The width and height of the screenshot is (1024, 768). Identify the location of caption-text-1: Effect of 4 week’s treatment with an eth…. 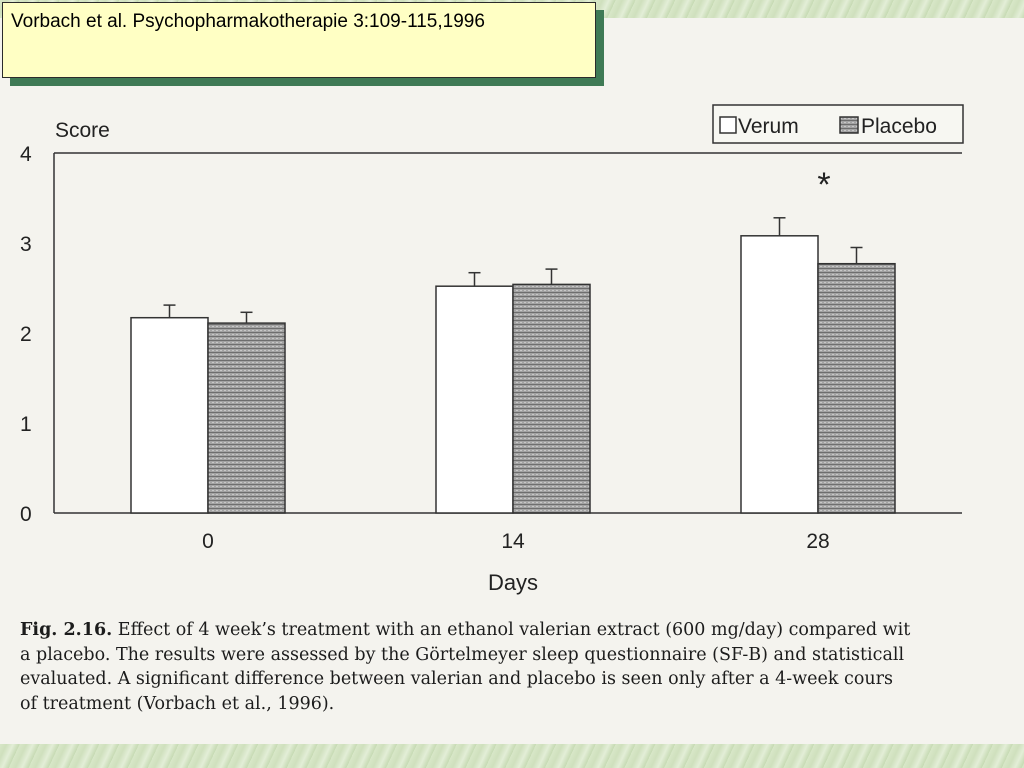
(514, 630).